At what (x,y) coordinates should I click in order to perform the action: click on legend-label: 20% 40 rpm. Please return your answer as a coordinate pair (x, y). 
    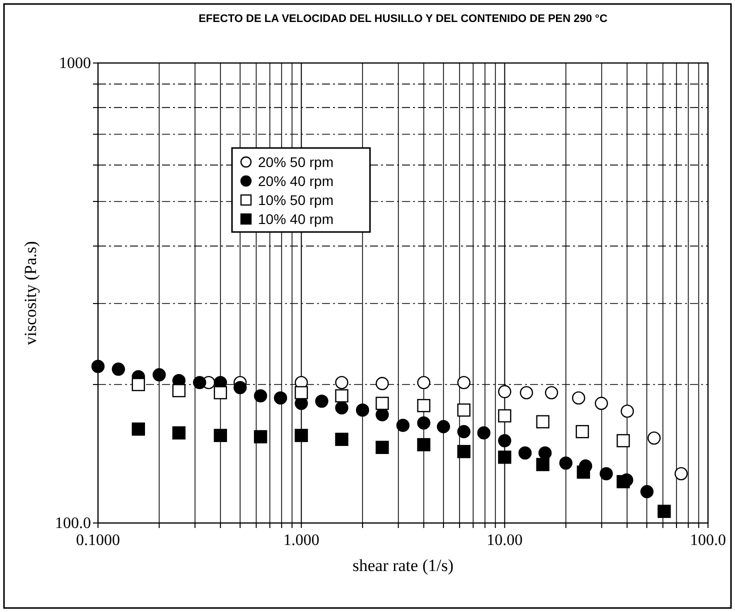
    Looking at the image, I should click on (296, 181).